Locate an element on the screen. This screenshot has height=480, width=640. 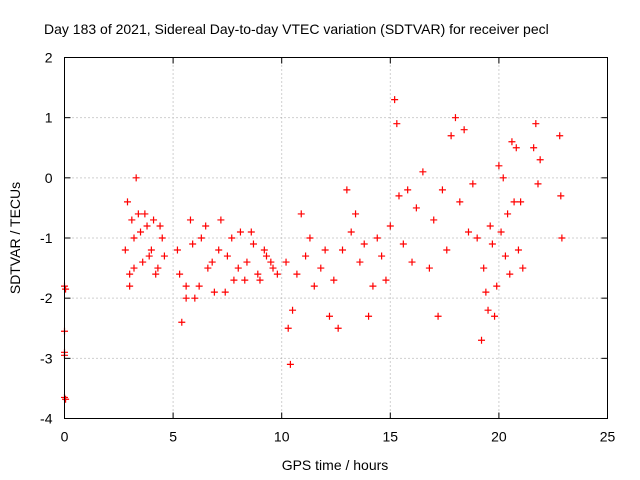
x-tick-label: 25 is located at coordinates (608, 437).